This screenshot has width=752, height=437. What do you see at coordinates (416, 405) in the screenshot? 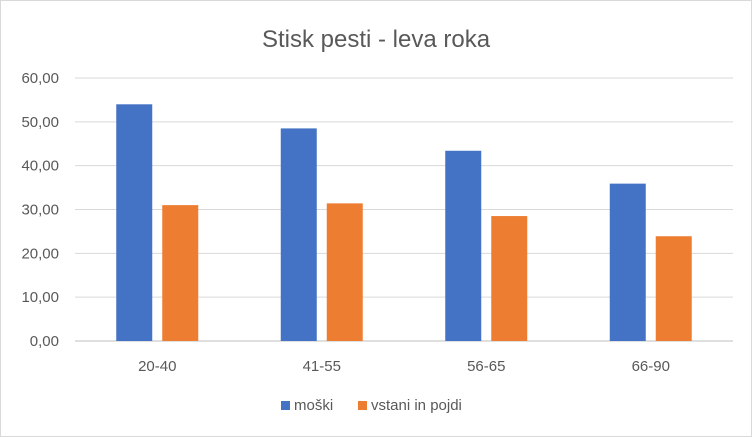
I see `legend-label: vstani in pojdi` at bounding box center [416, 405].